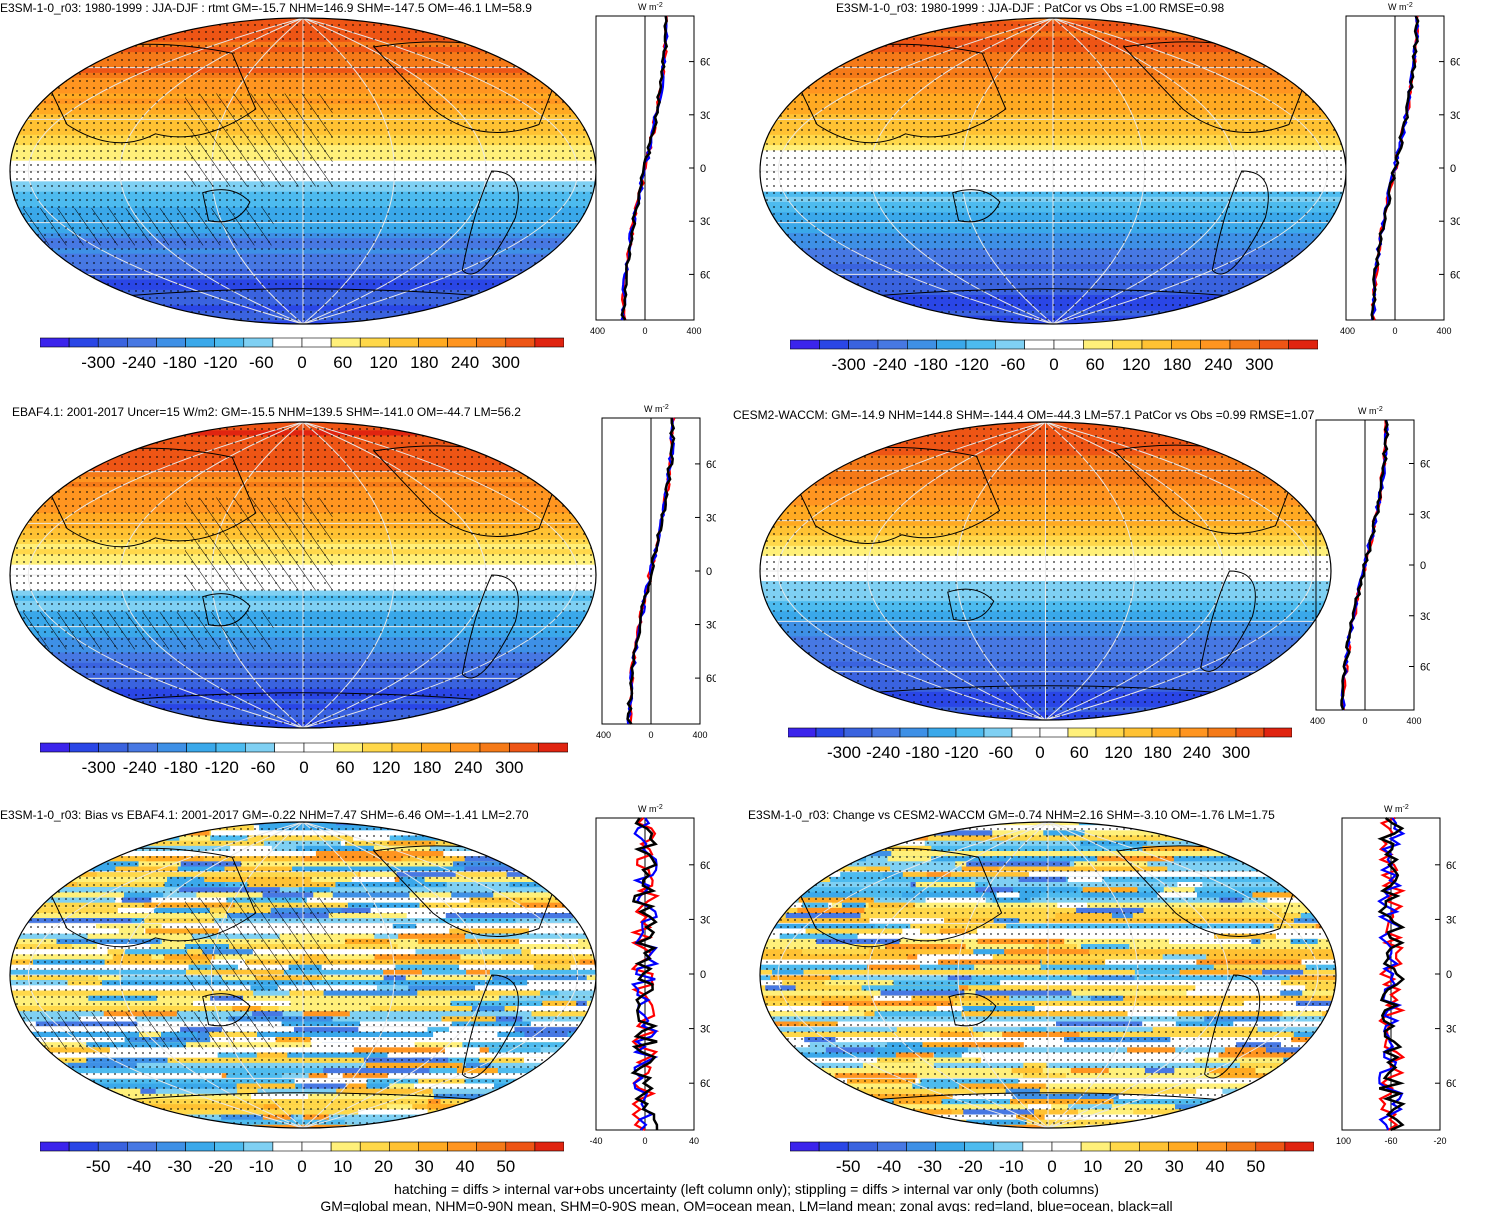 Image resolution: width=1493 pixels, height=1213 pixels. What do you see at coordinates (644, 1141) in the screenshot?
I see `x-tick-label: 0` at bounding box center [644, 1141].